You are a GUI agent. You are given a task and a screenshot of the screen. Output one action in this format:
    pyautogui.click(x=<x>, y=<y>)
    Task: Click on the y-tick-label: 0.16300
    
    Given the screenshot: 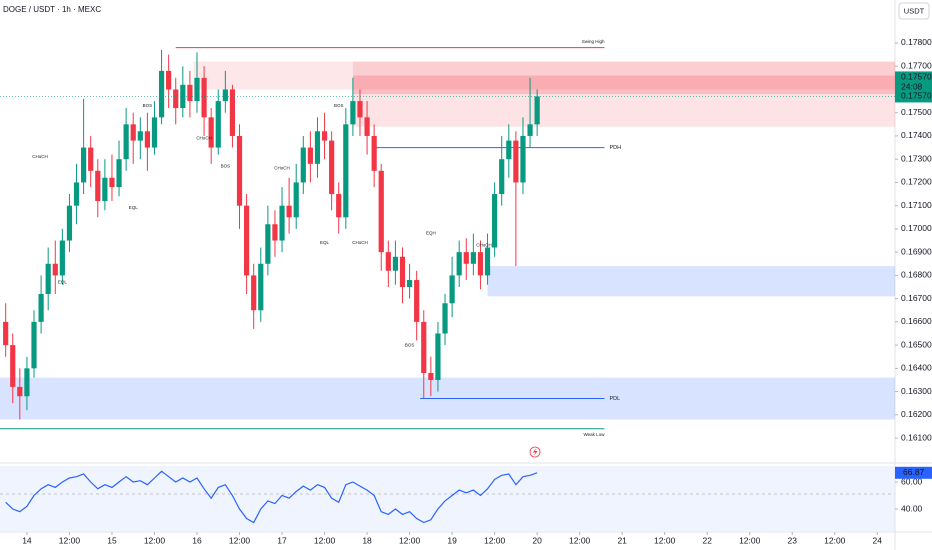 What is the action you would take?
    pyautogui.click(x=916, y=391)
    